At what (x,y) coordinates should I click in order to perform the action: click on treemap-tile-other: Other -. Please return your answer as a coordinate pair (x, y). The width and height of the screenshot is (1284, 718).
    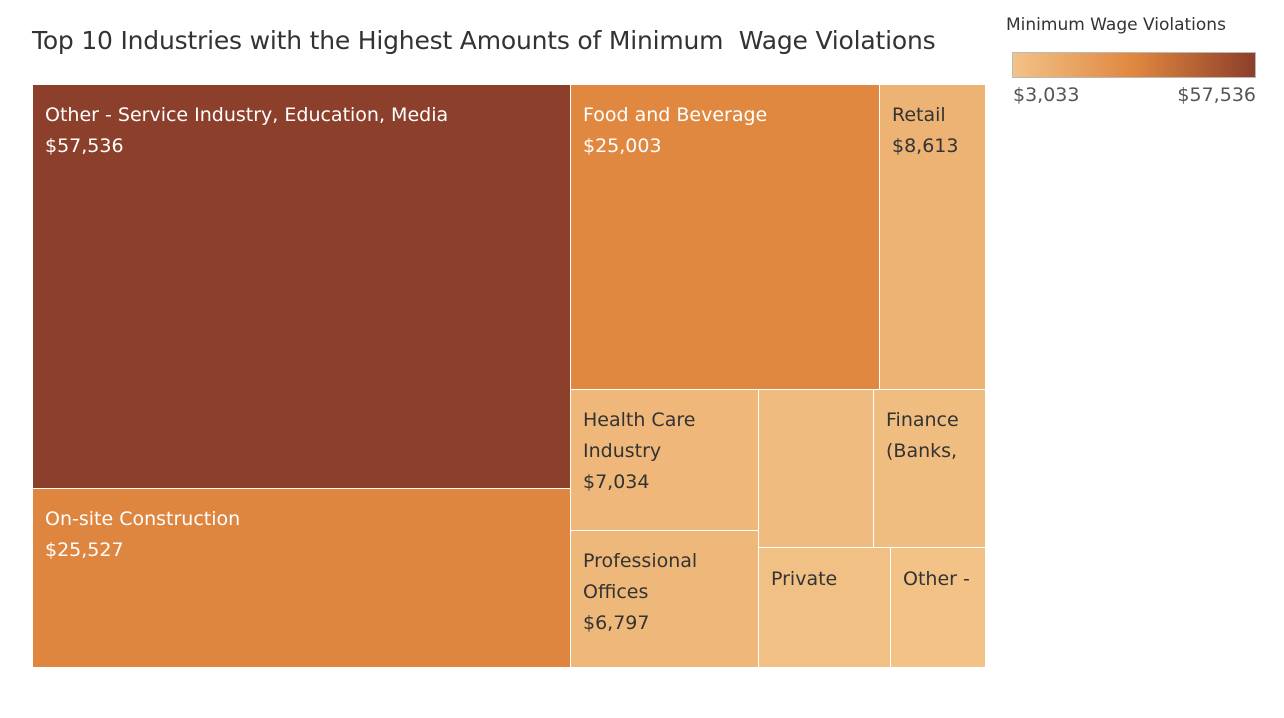
    Looking at the image, I should click on (938, 607).